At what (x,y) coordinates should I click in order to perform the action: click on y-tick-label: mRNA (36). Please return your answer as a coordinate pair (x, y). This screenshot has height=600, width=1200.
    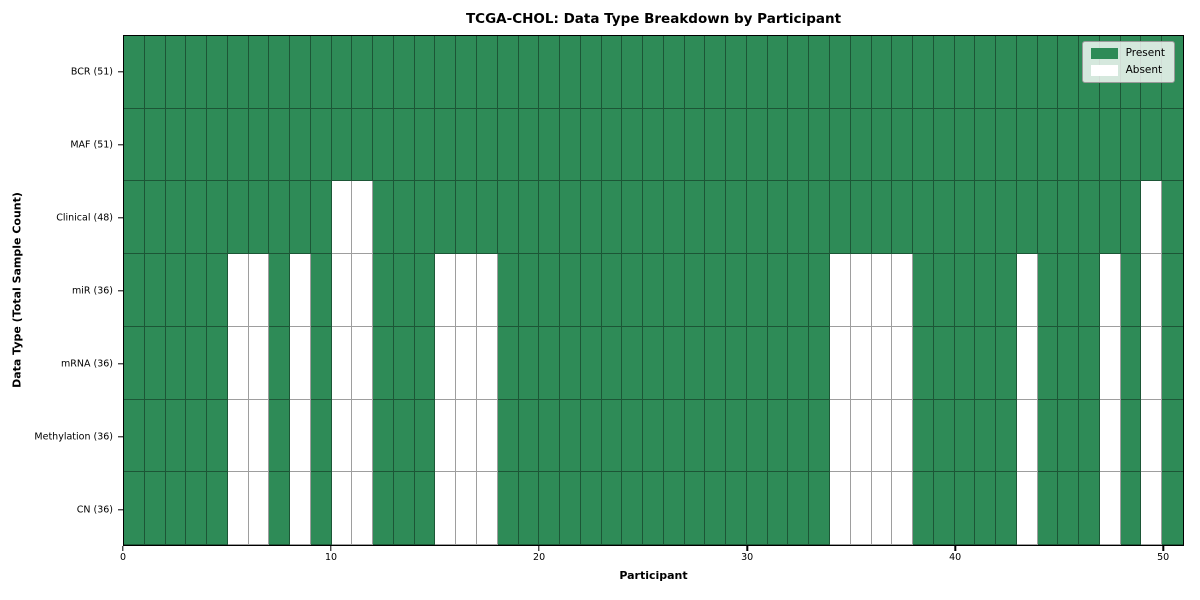
    Looking at the image, I should click on (87, 363).